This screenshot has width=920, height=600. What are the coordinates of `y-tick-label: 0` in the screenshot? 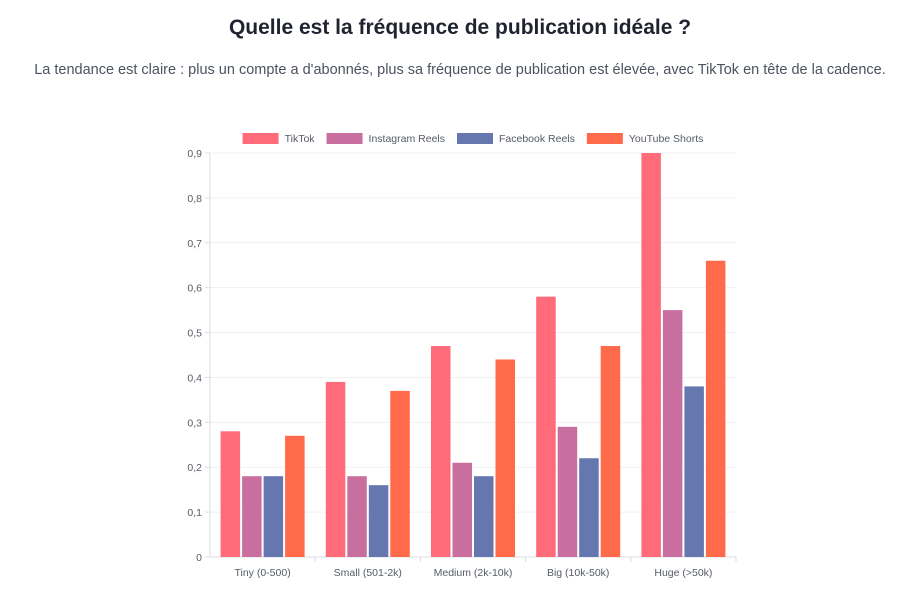 It's located at (199, 558).